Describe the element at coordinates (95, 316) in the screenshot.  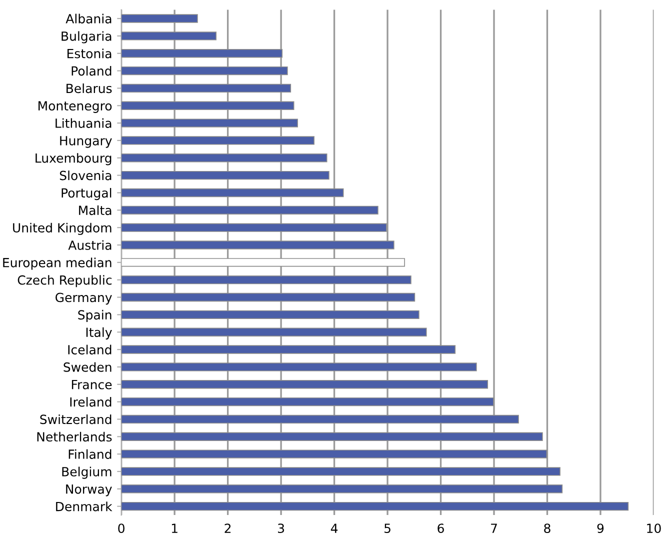
I see `y-tick-label: Spain` at that location.